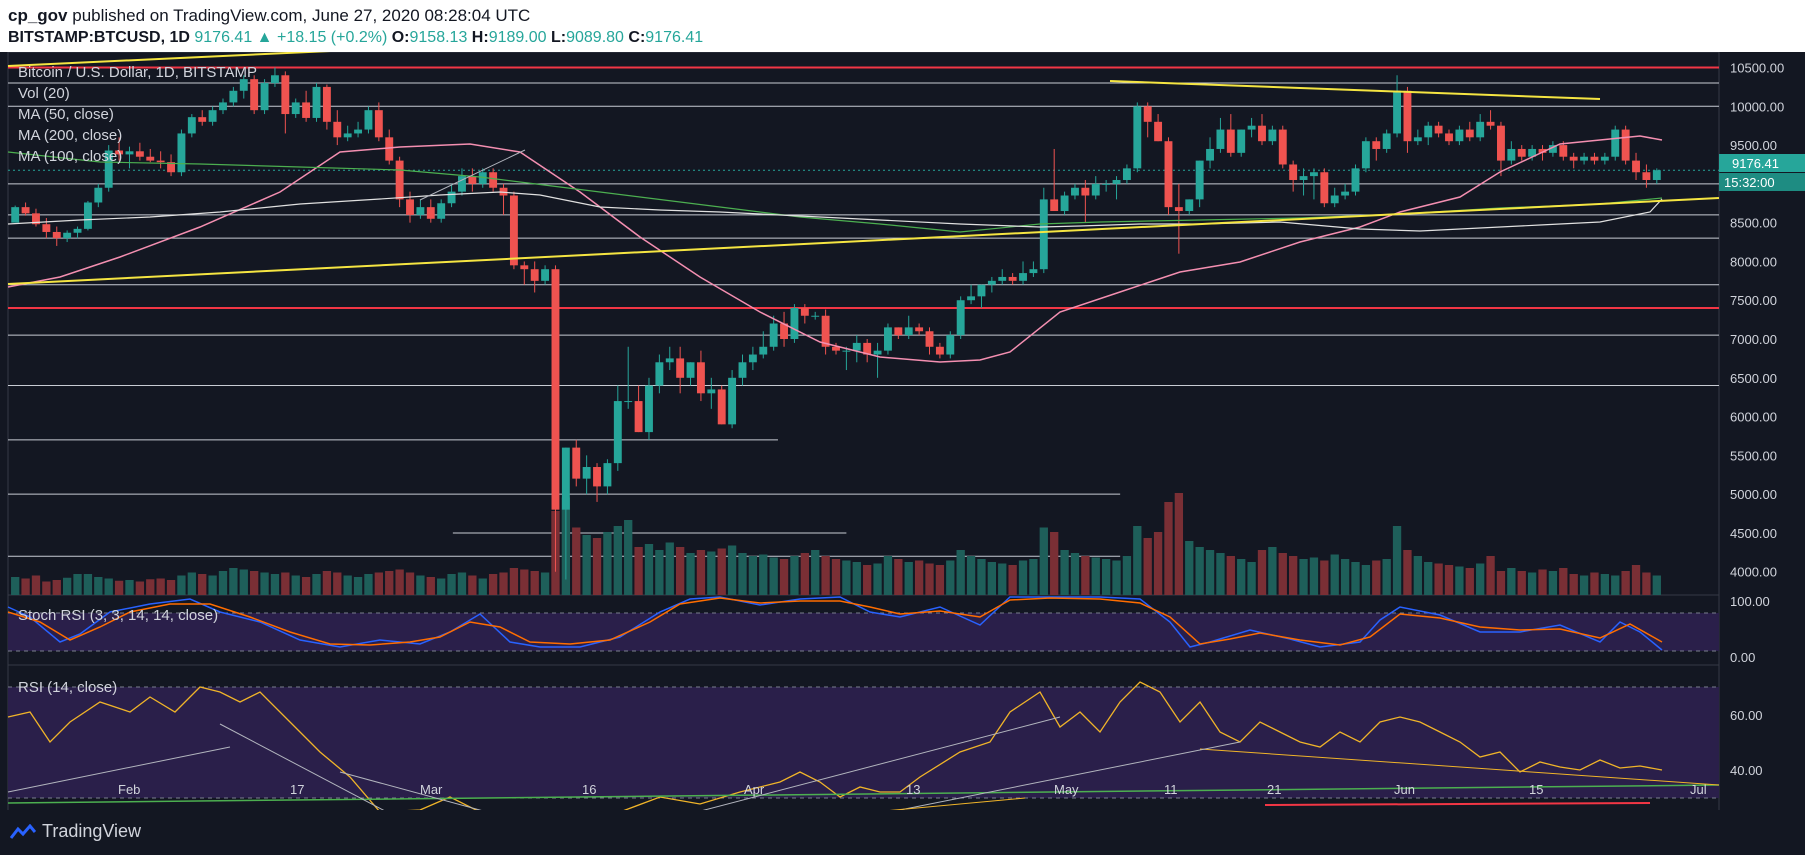 This screenshot has height=855, width=1805. I want to click on time-axis-label: 11, so click(1171, 789).